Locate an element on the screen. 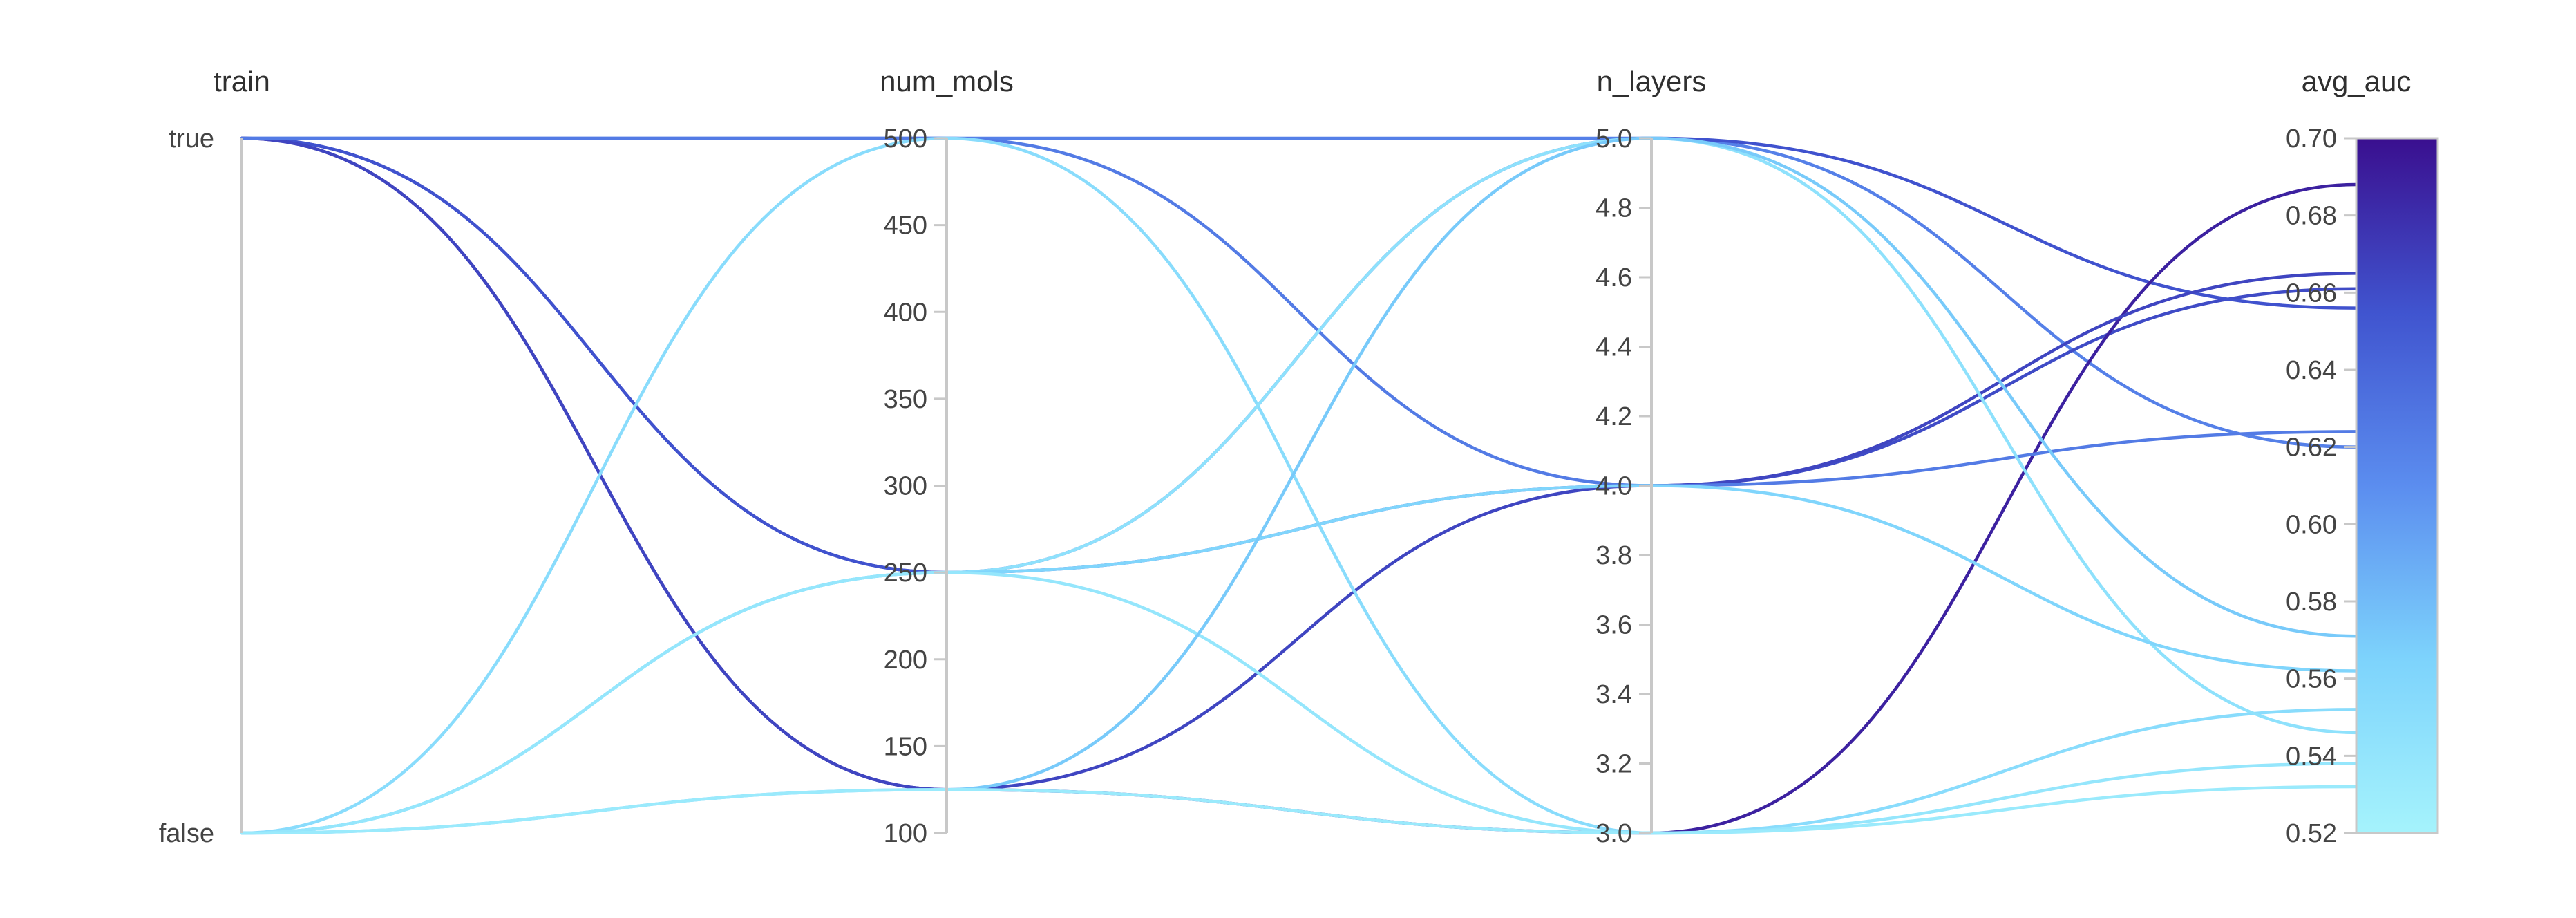 Image resolution: width=2576 pixels, height=918 pixels. tick-label: 200 is located at coordinates (905, 660).